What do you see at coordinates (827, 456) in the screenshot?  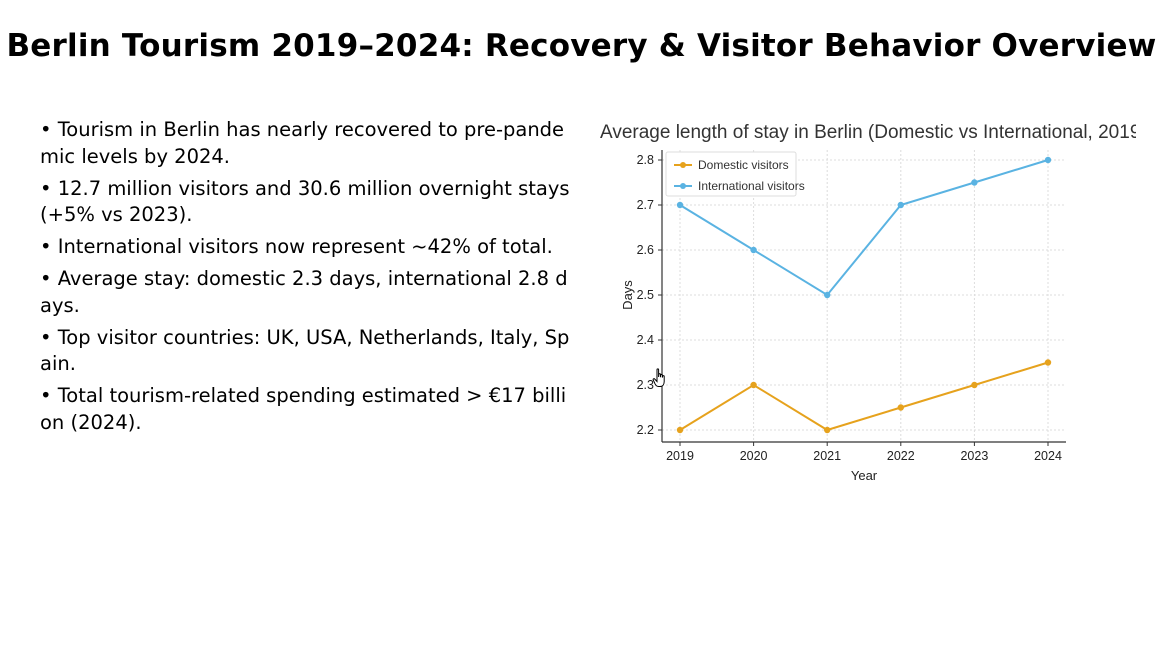 I see `x-tick-label: 2021` at bounding box center [827, 456].